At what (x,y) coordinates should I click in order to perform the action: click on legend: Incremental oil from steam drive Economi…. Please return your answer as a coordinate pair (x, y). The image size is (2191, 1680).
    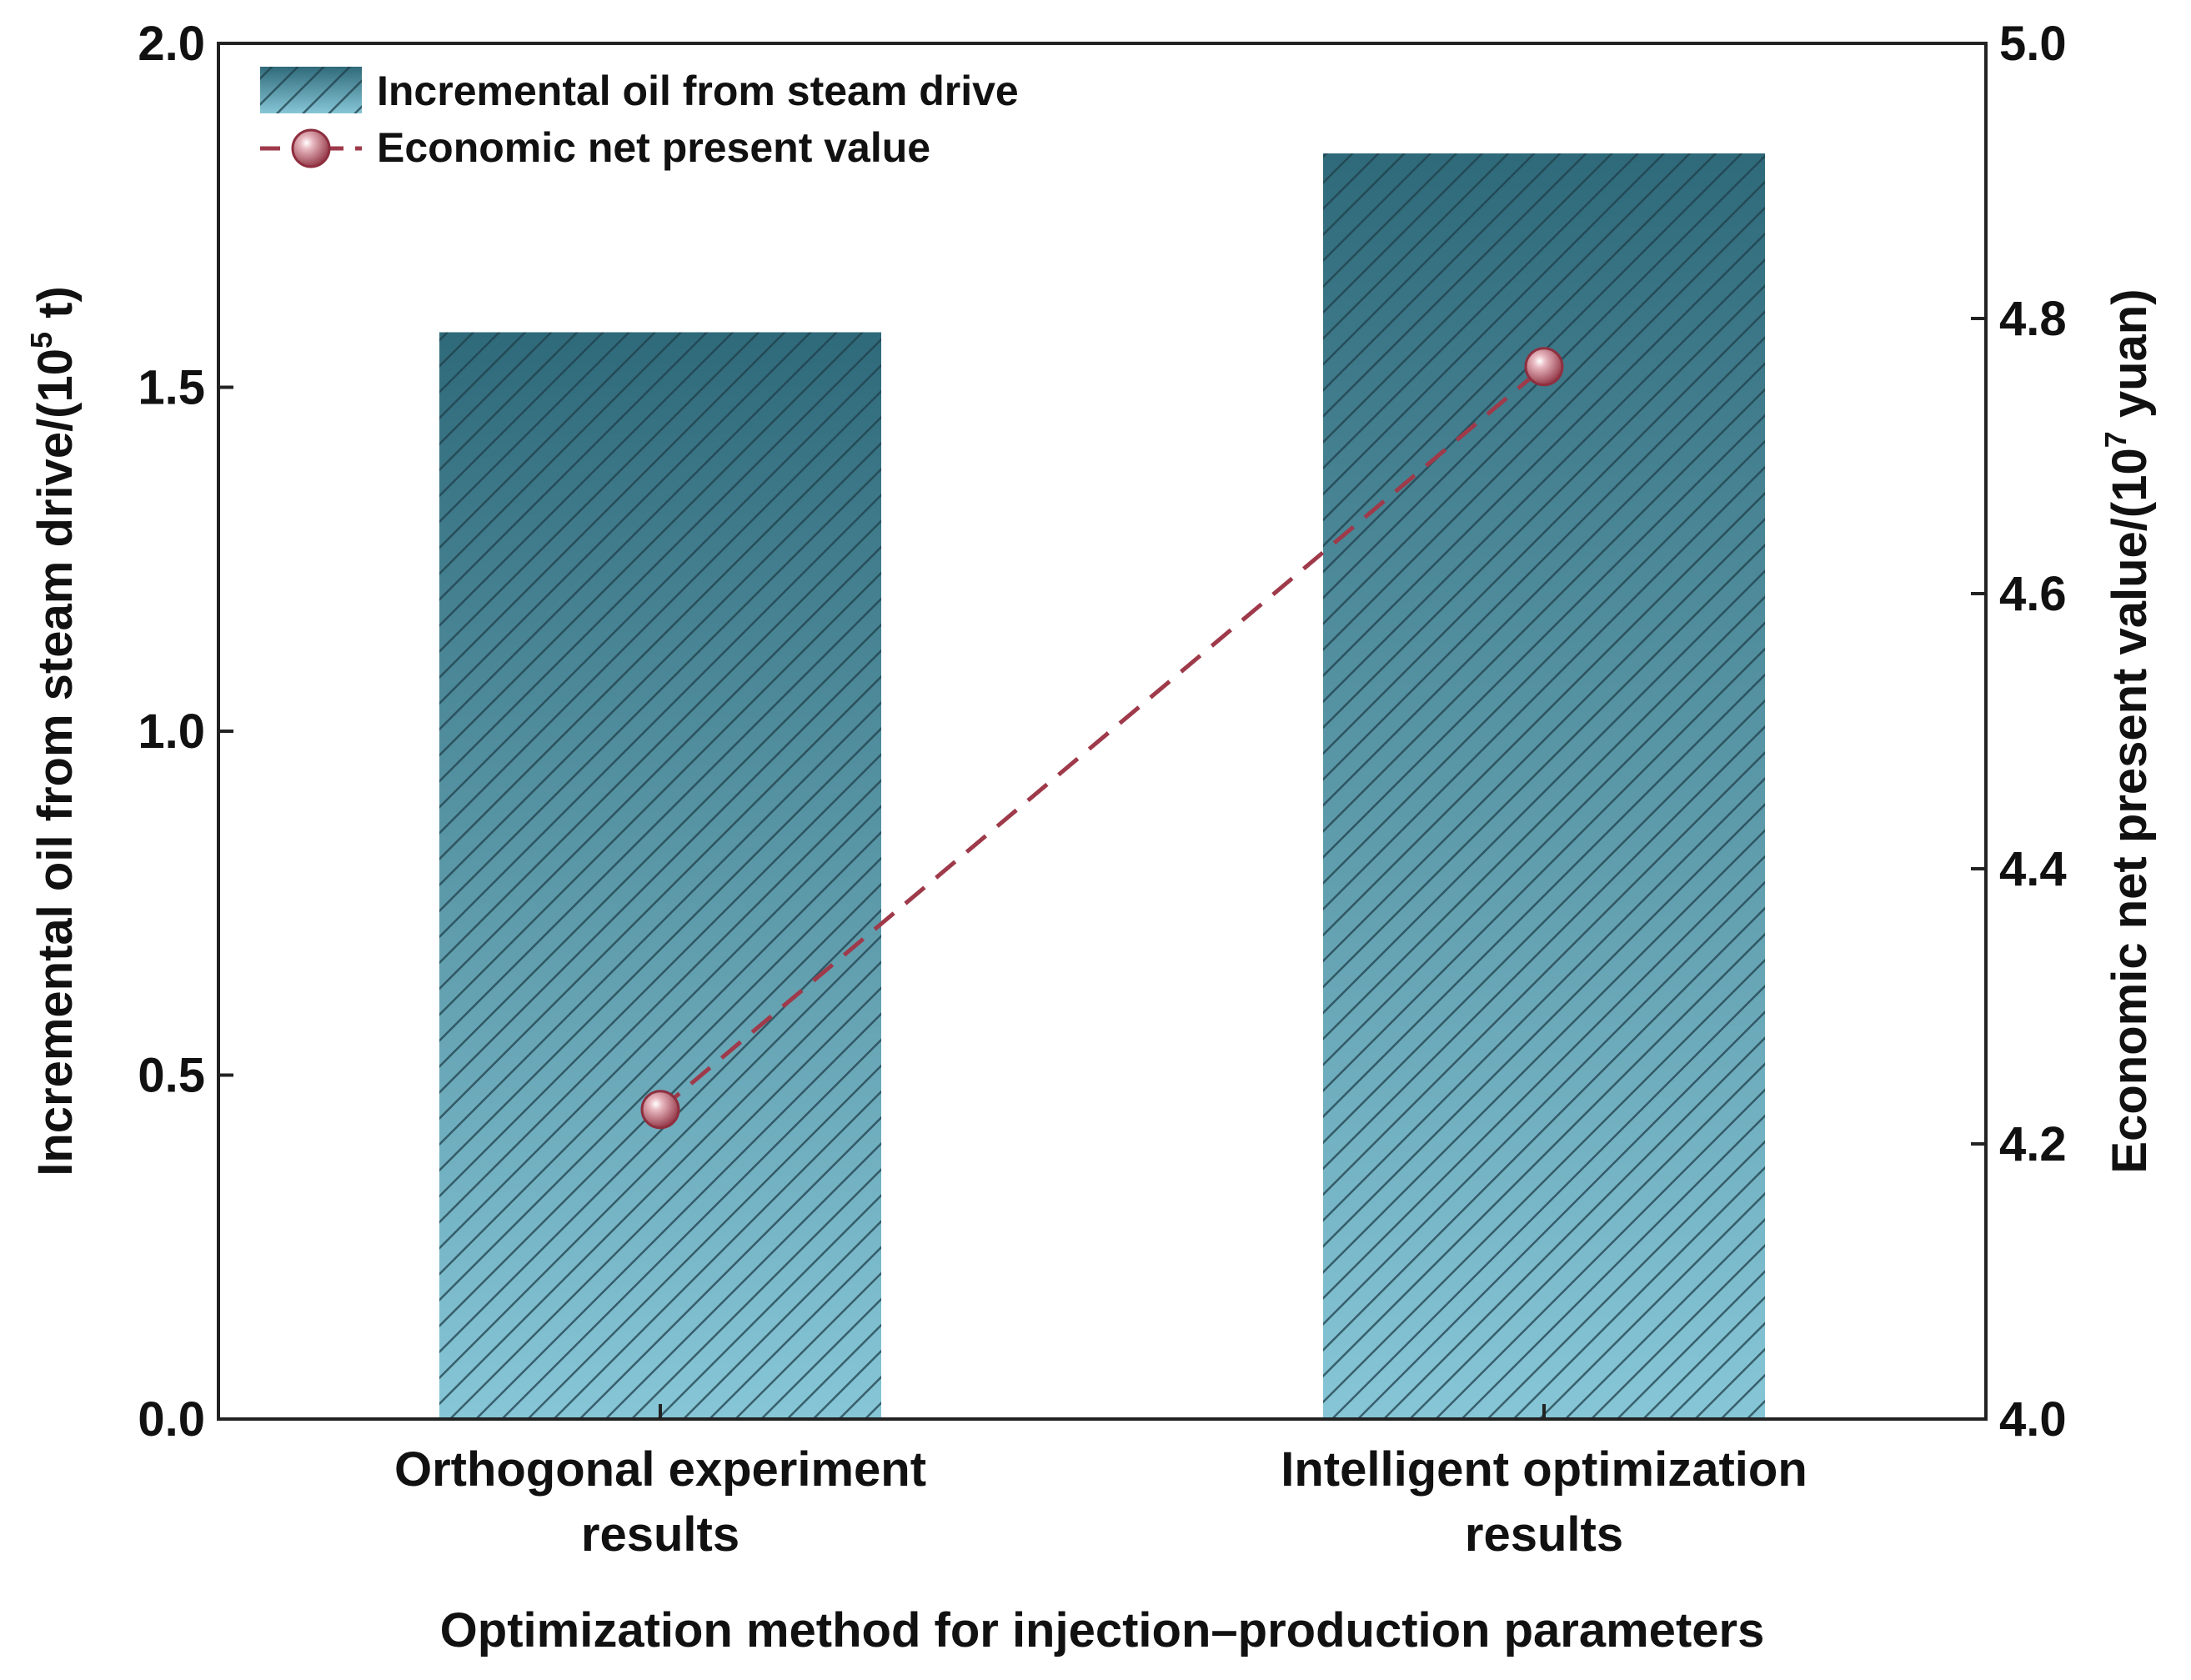
    Looking at the image, I should click on (639, 119).